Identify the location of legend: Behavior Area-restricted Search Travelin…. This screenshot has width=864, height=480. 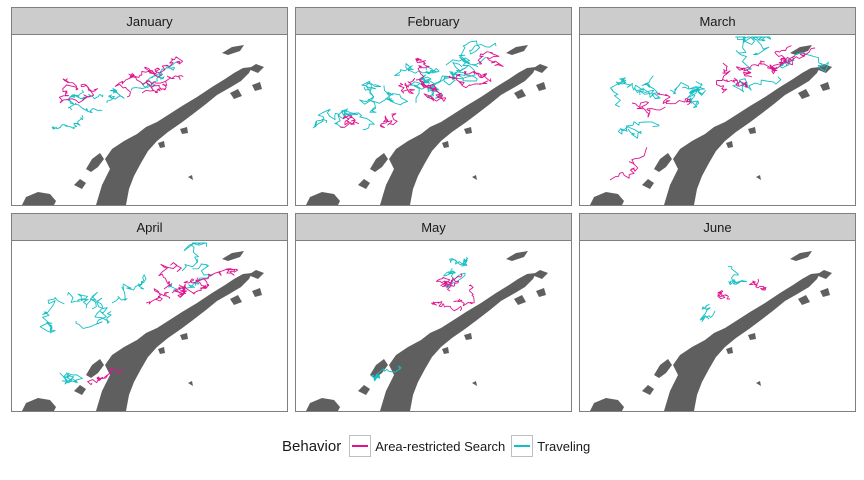
(439, 446).